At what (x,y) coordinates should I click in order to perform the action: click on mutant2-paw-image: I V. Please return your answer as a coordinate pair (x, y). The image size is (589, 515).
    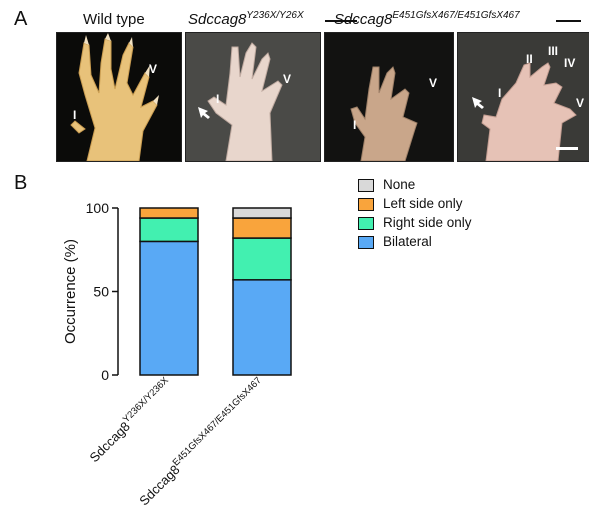
    Looking at the image, I should click on (393, 113).